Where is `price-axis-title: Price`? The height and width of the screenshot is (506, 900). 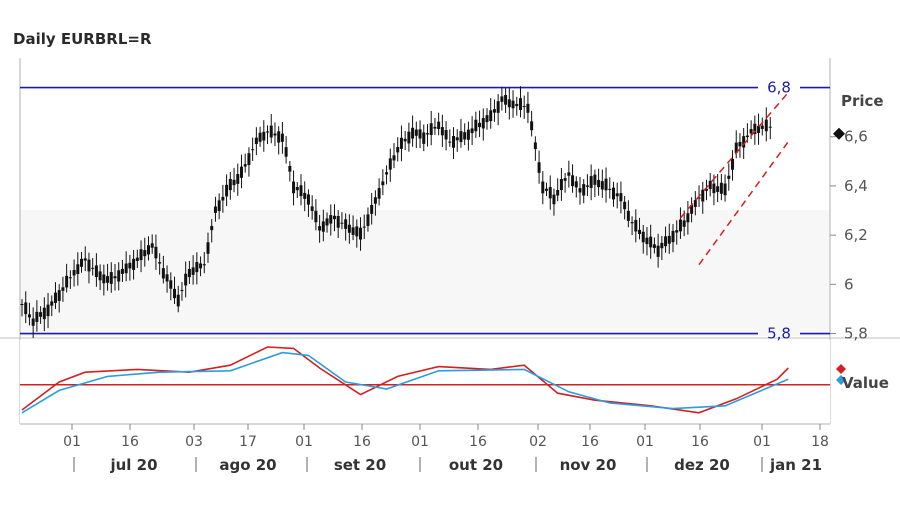 price-axis-title: Price is located at coordinates (862, 101).